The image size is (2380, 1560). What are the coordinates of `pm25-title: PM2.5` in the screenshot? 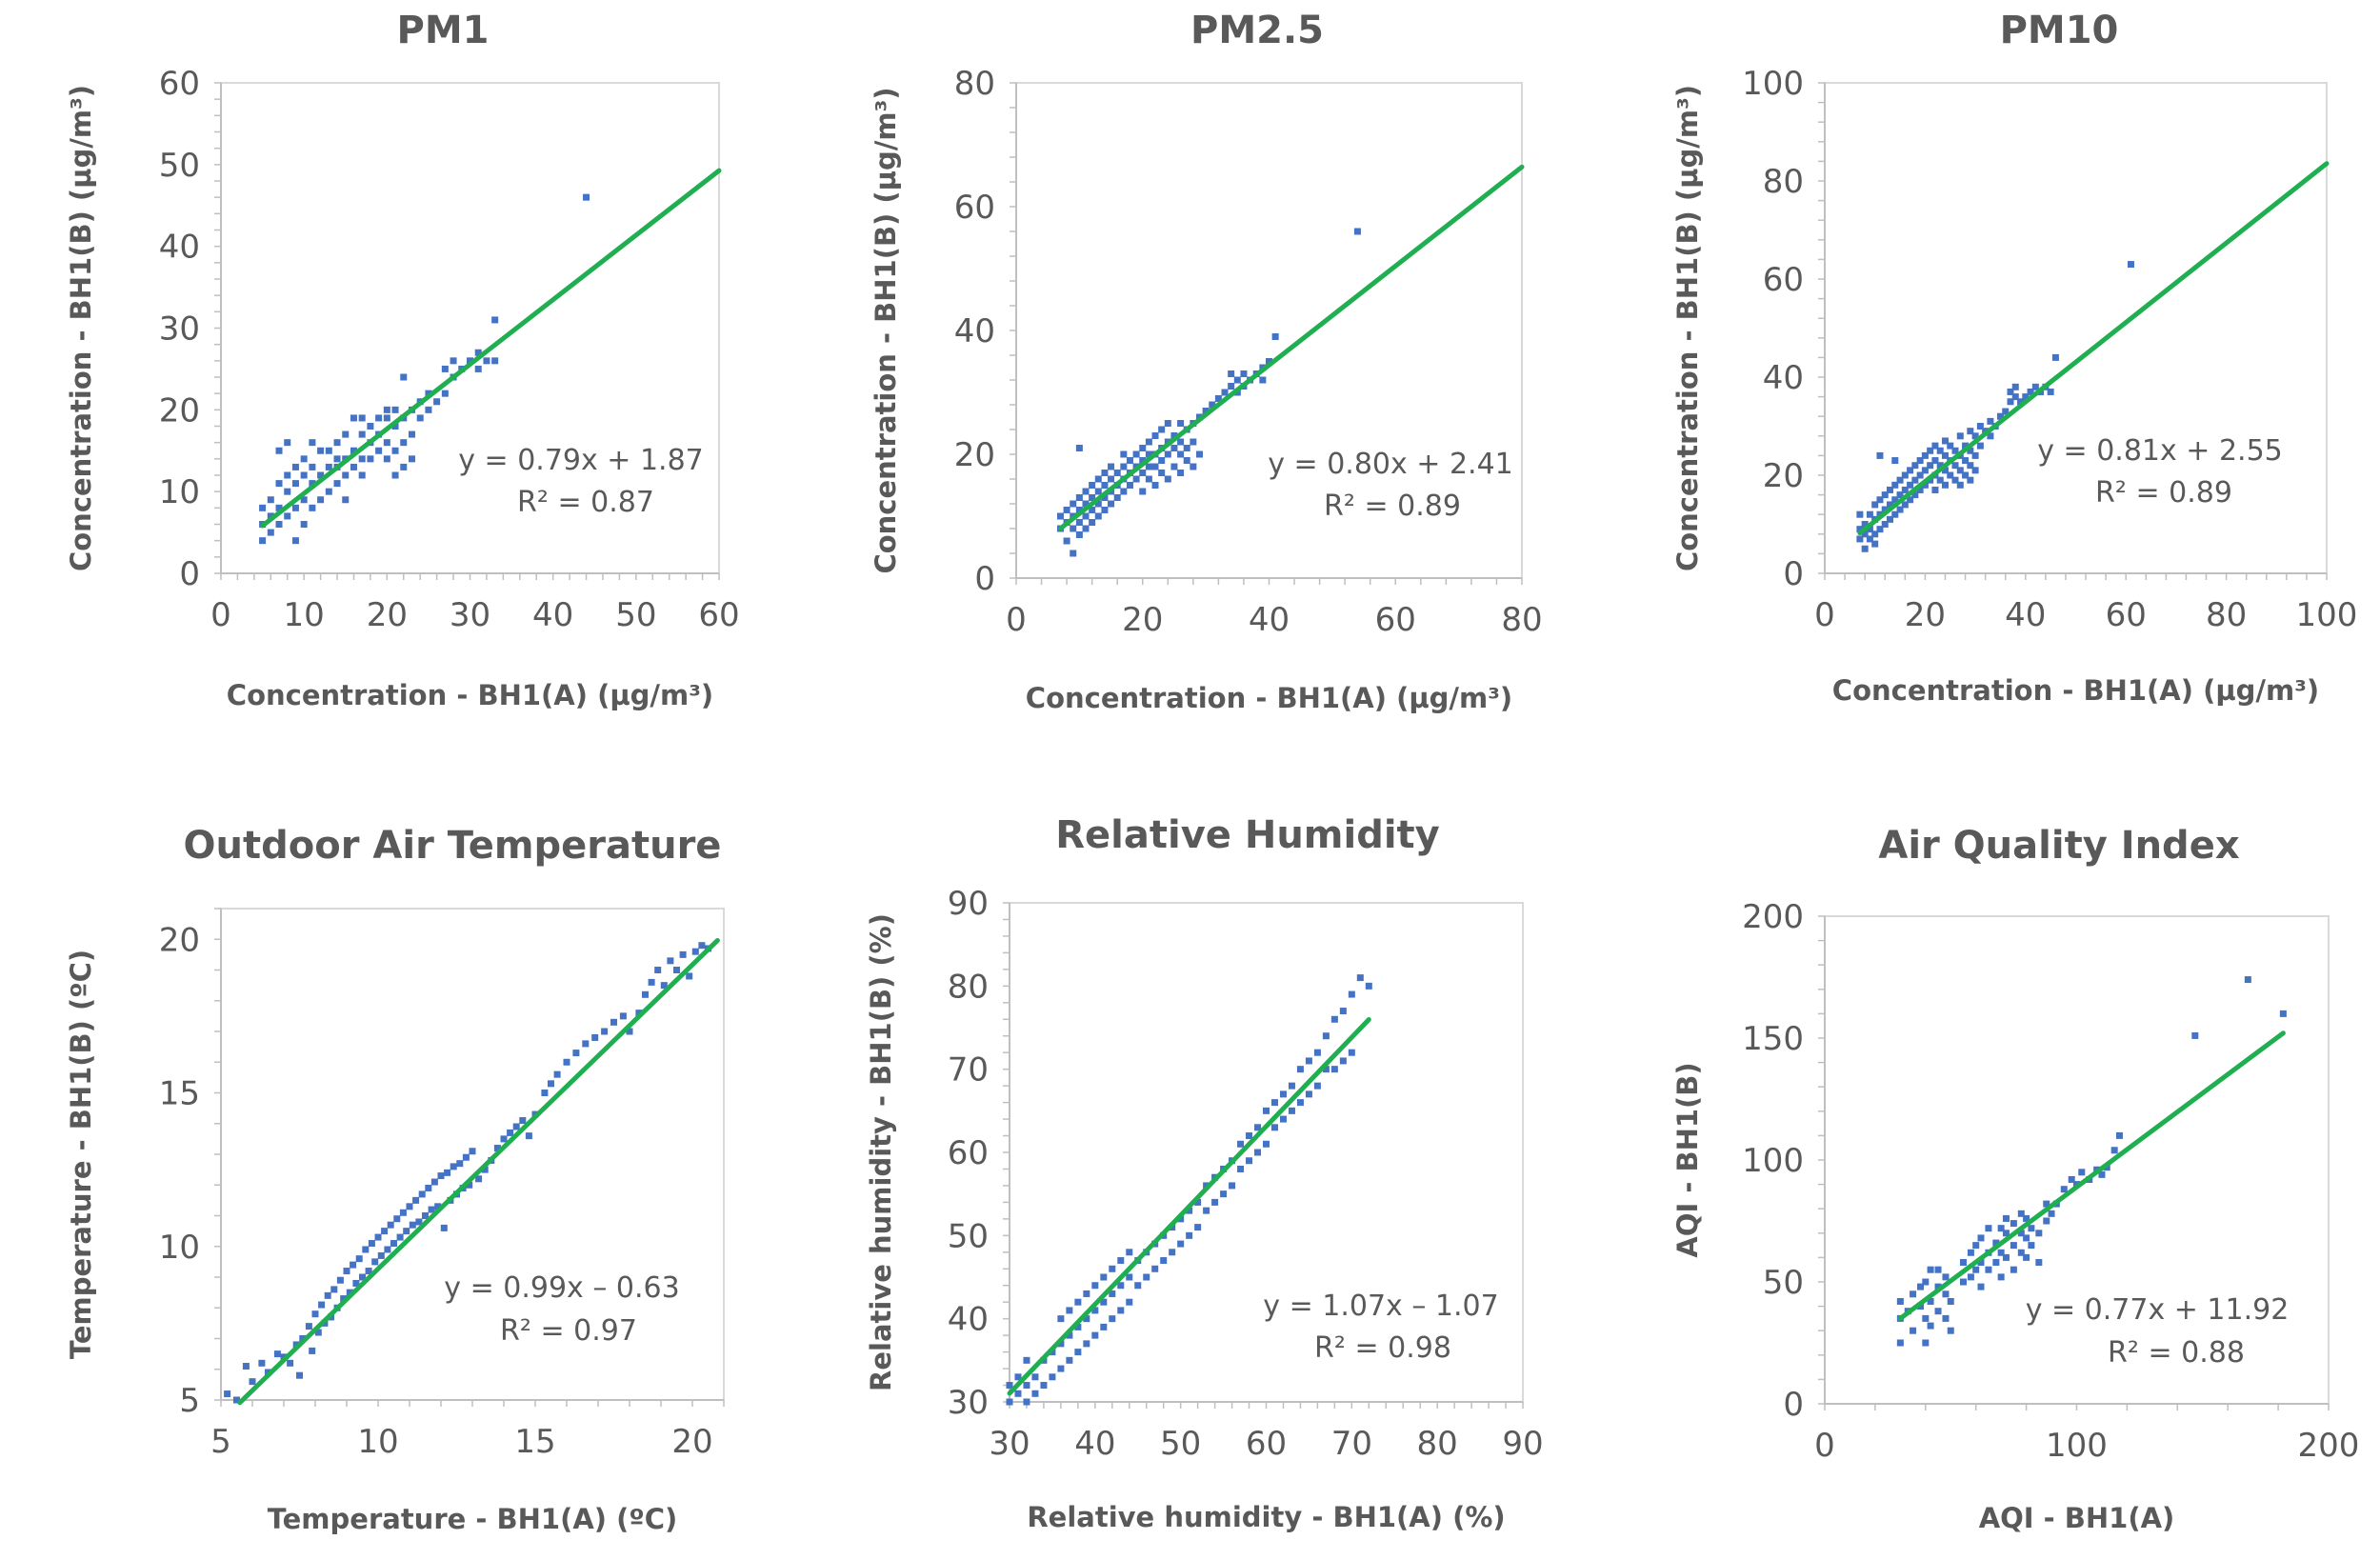 It's located at (1257, 30).